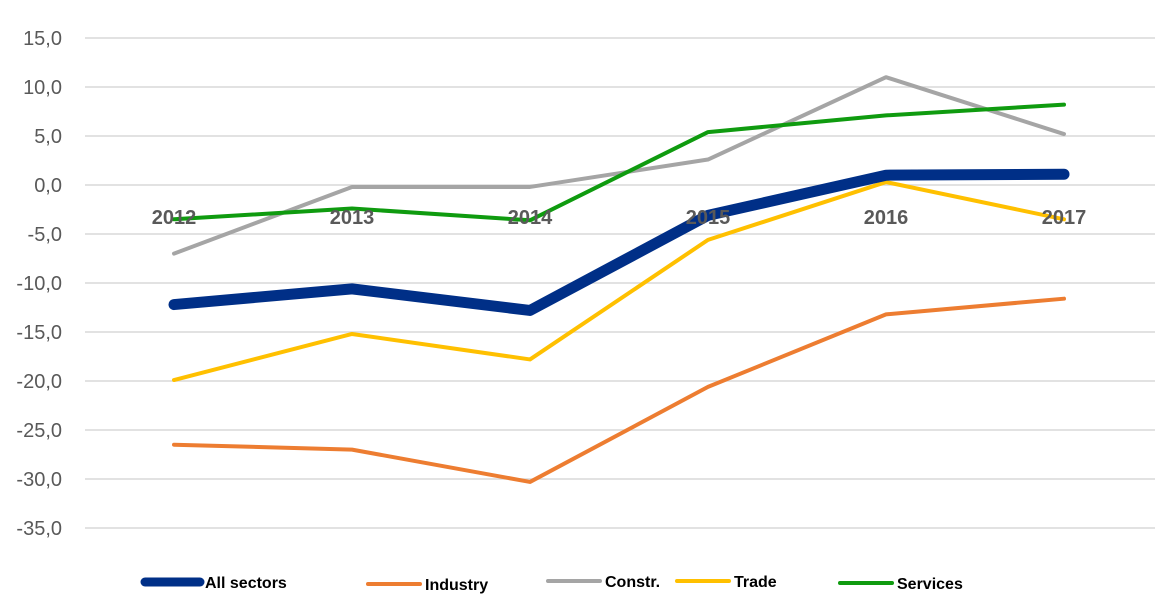  Describe the element at coordinates (886, 218) in the screenshot. I see `x-tick-label: 2016` at that location.